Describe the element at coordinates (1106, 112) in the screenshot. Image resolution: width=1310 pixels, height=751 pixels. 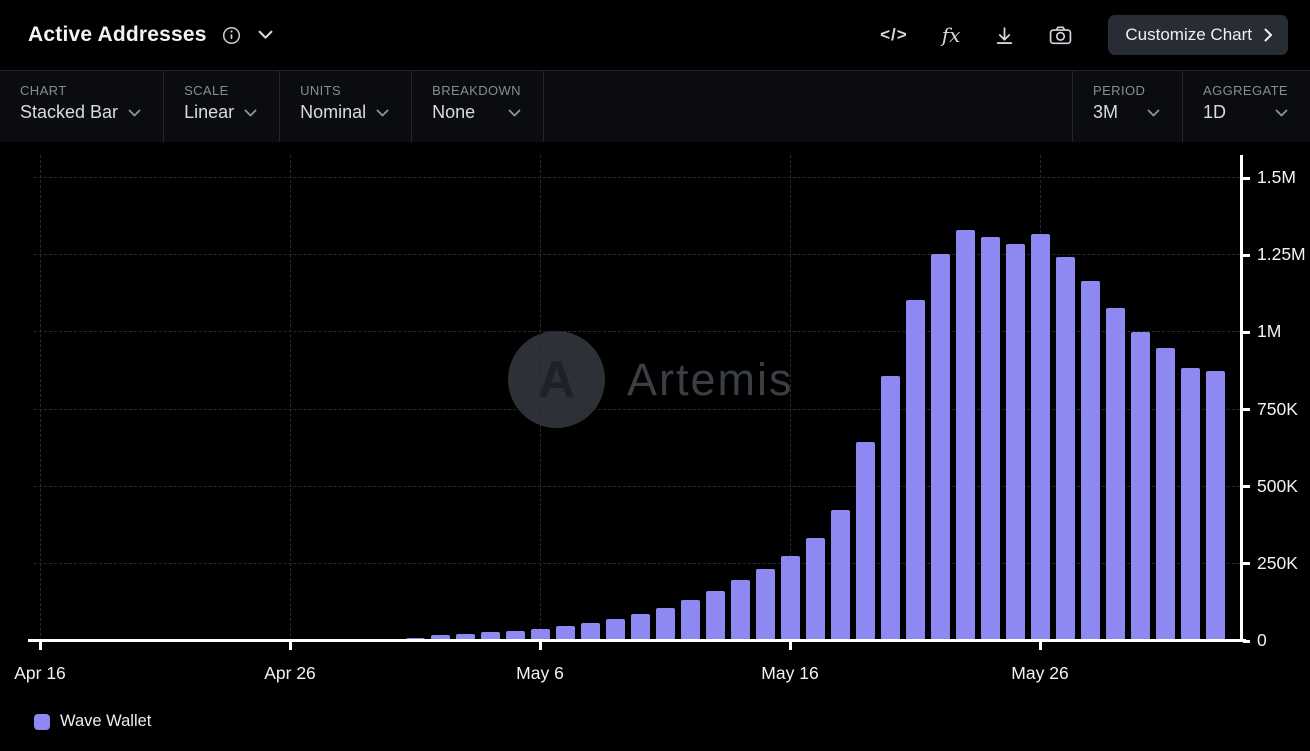
I see `control-period-value: 3M` at that location.